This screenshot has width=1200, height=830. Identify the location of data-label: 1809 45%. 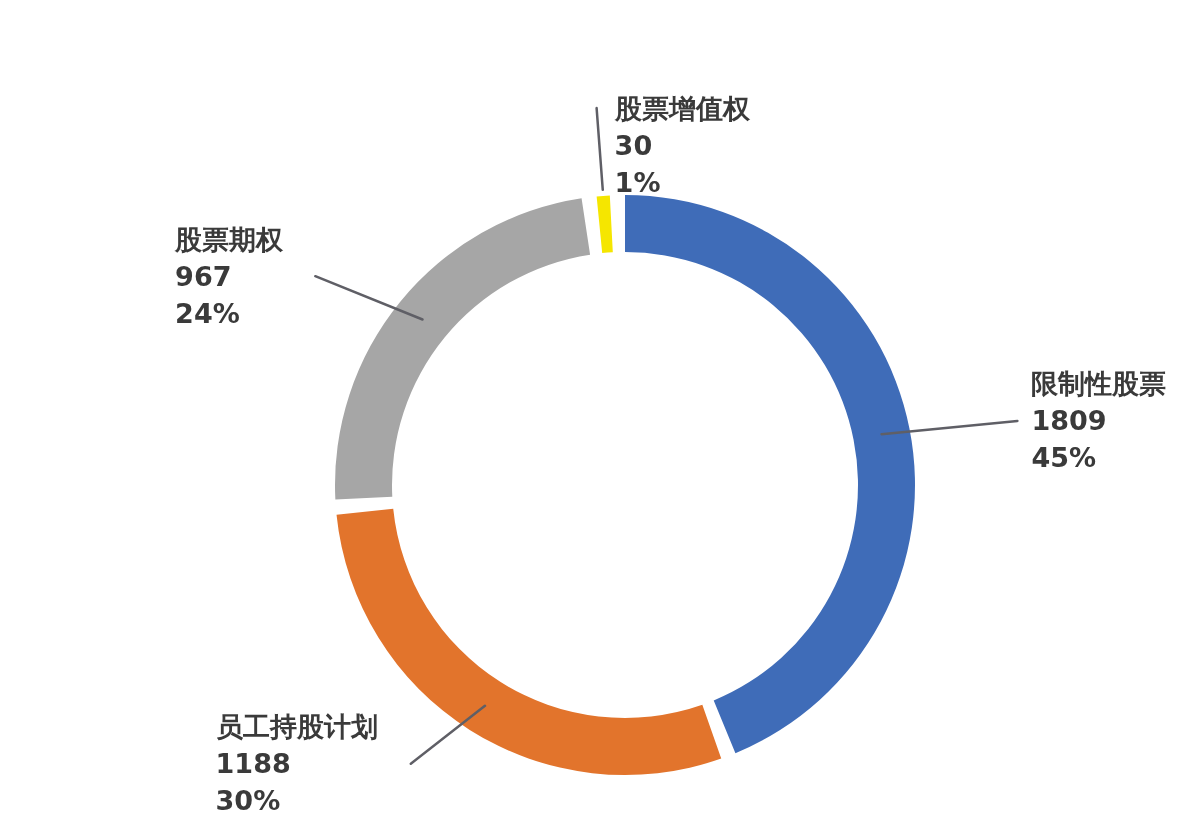
(1069, 439).